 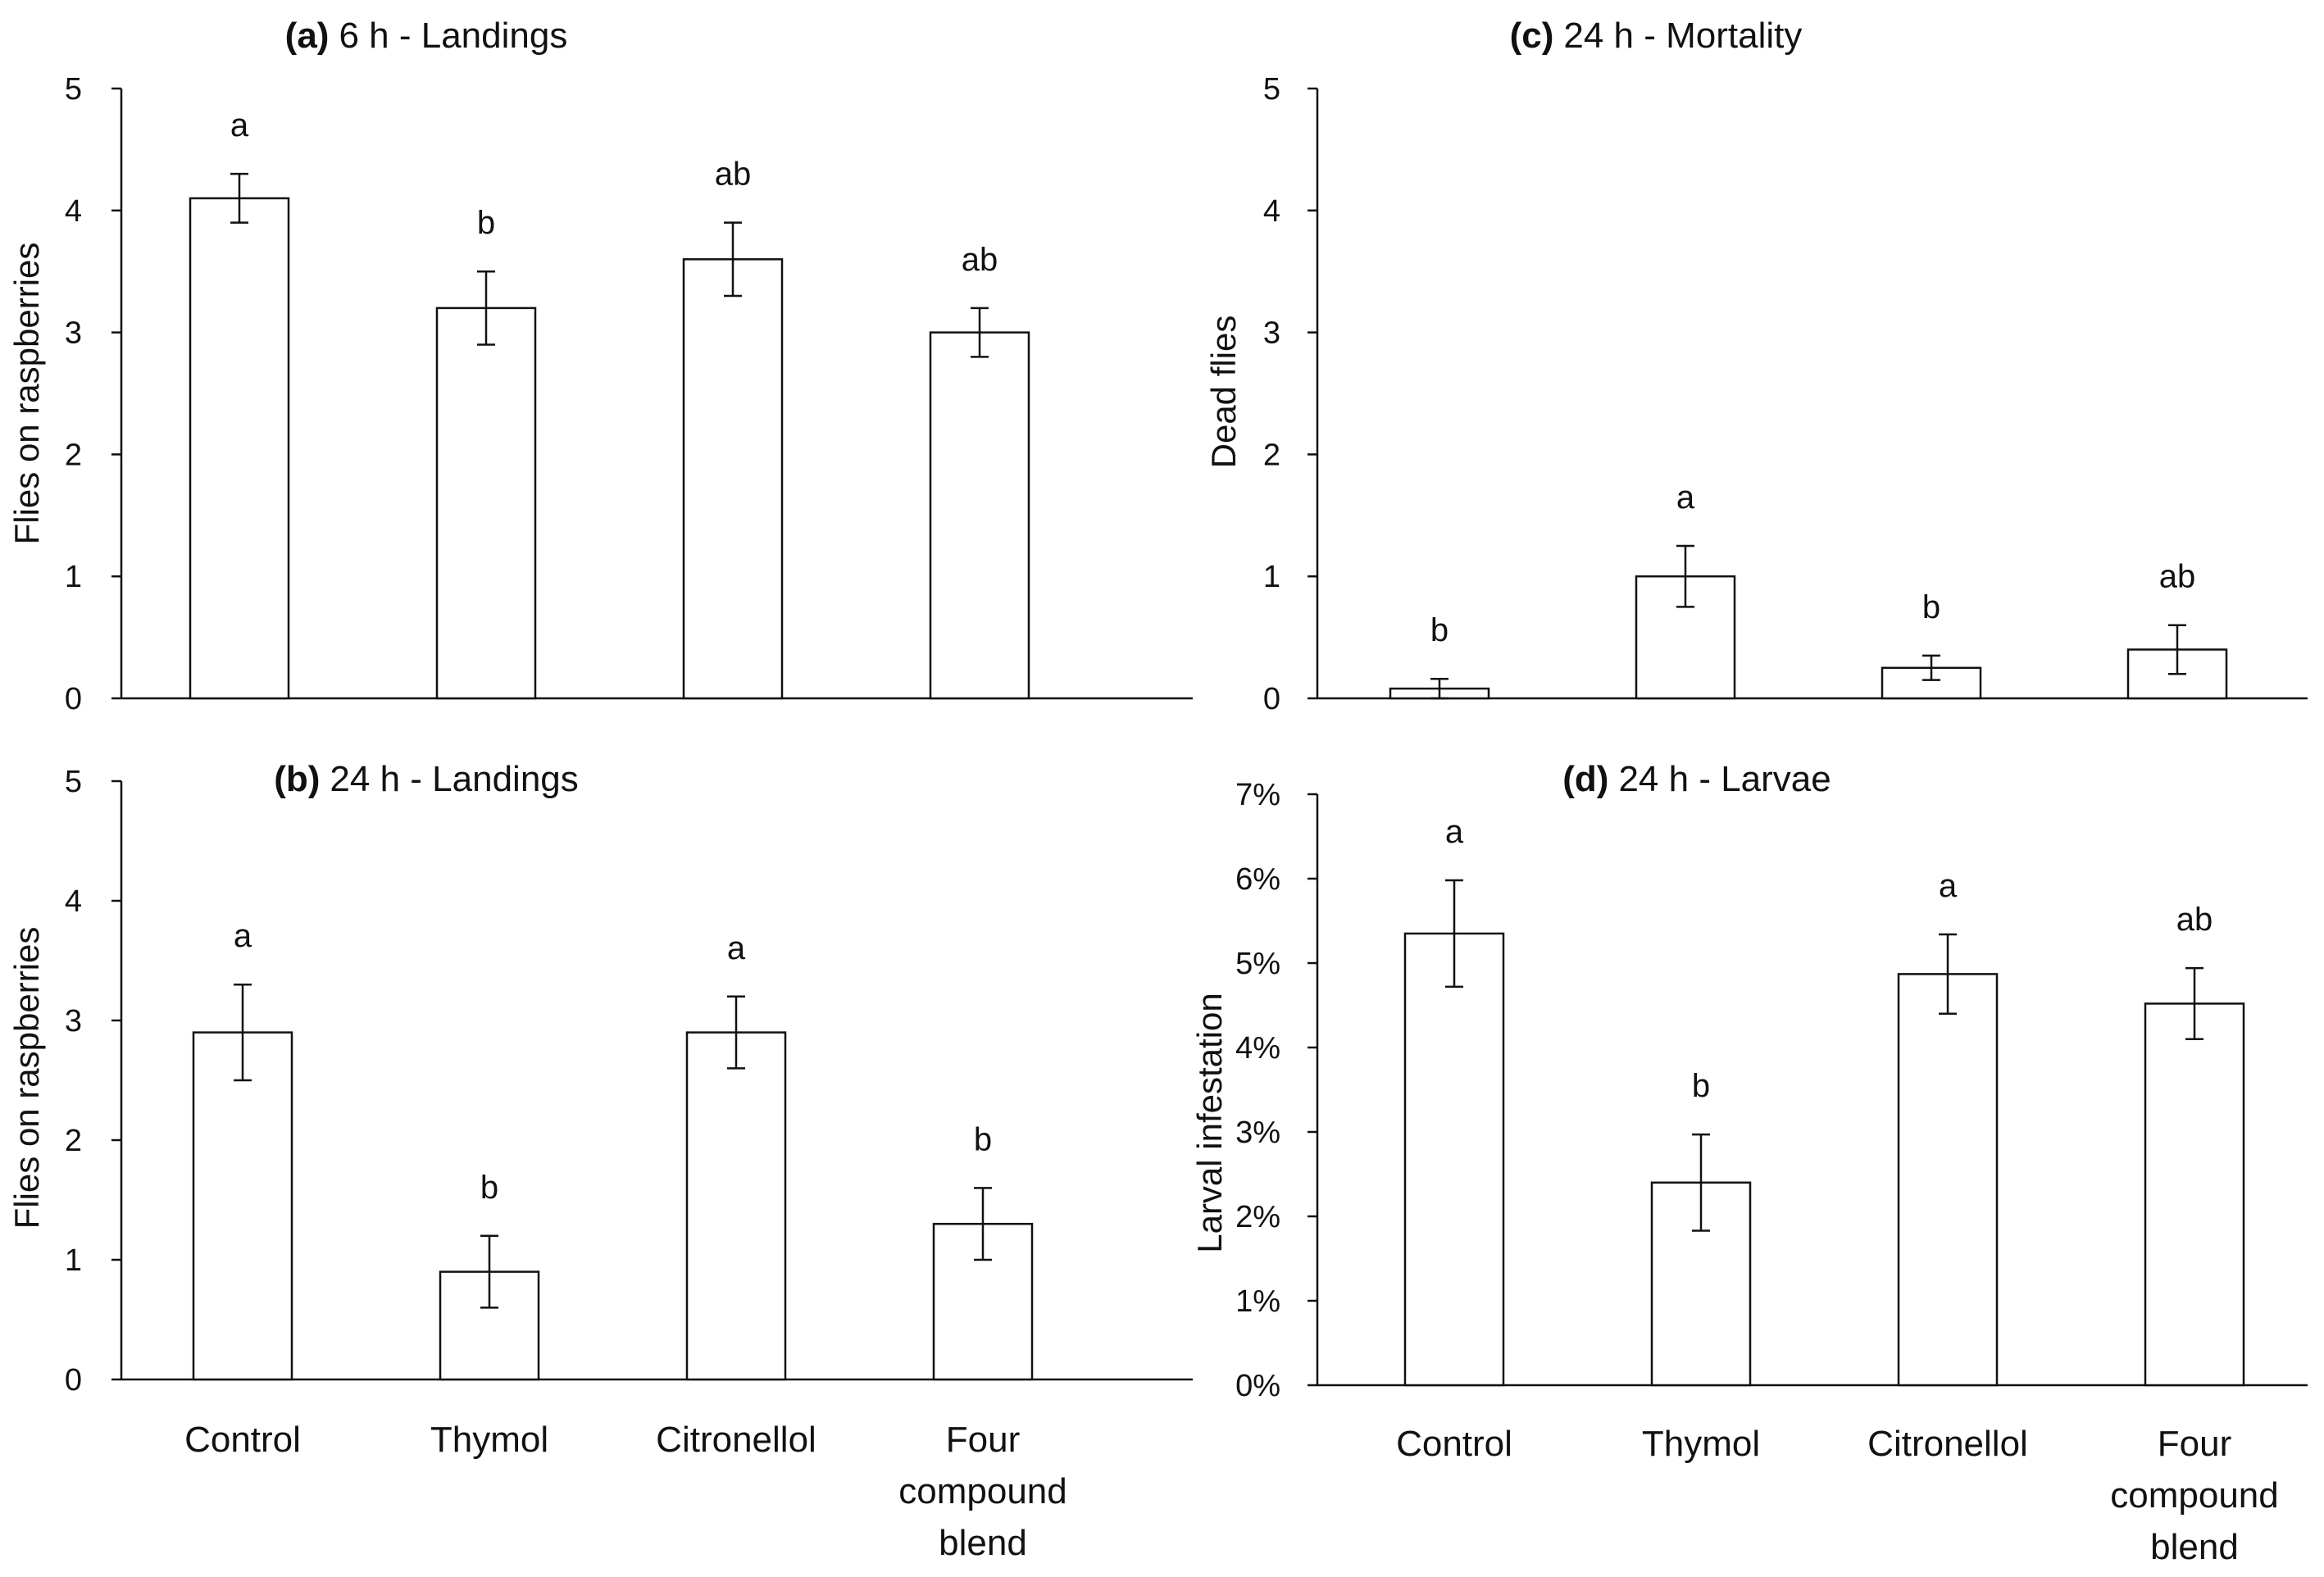 I want to click on panel-d-significance-label: b, so click(x=1701, y=1086).